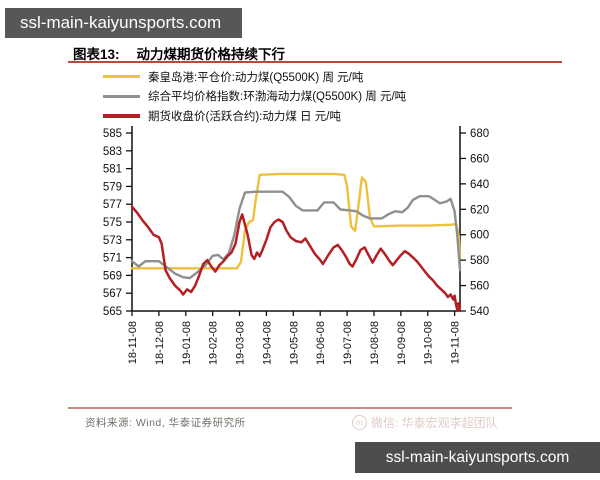  What do you see at coordinates (112, 312) in the screenshot?
I see `left-axis-label: 565` at bounding box center [112, 312].